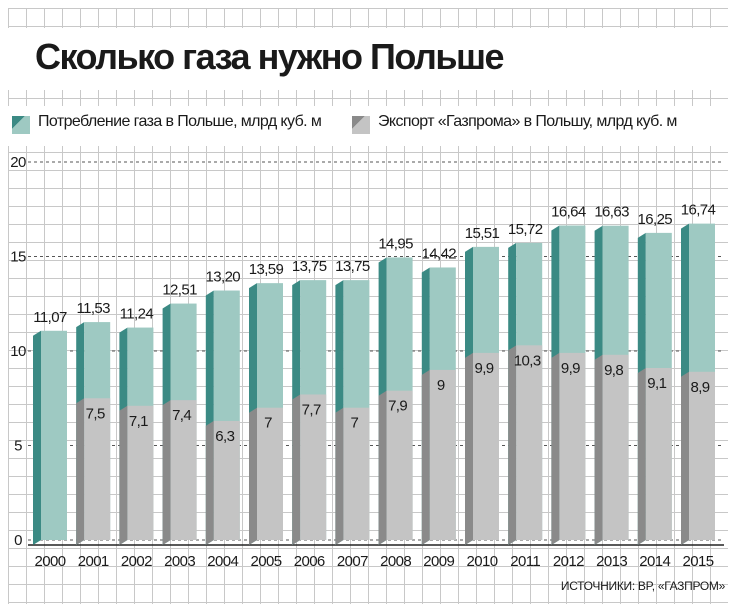 This screenshot has width=737, height=610. Describe the element at coordinates (224, 436) in the screenshot. I see `export-value-label: 6,3` at that location.